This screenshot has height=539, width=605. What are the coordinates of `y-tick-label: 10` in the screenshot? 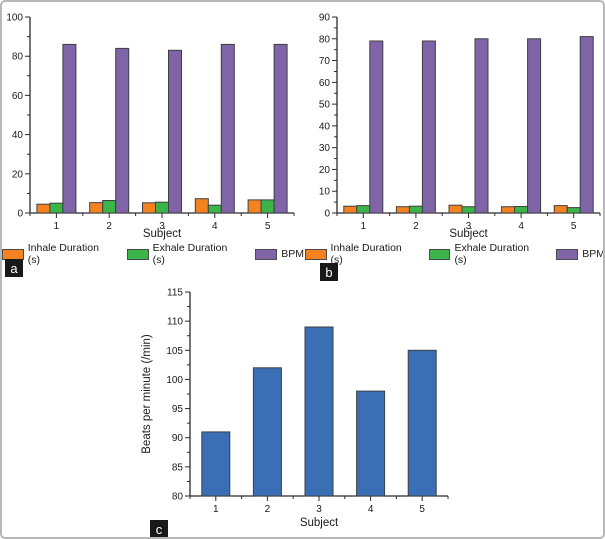 It's located at (325, 192).